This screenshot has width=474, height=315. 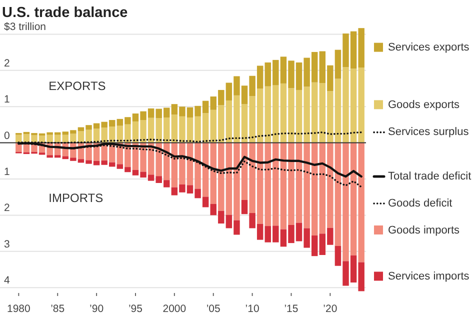 I want to click on x-tick-label: ’10, so click(x=252, y=309).